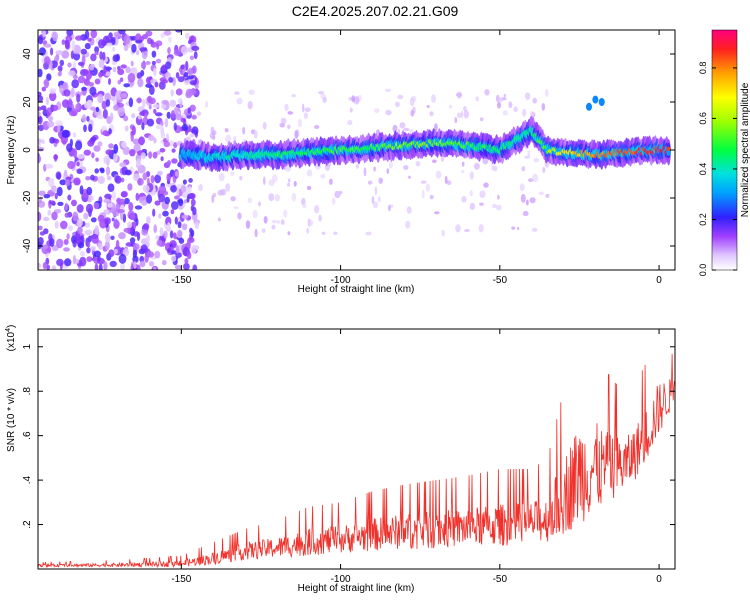 This screenshot has width=750, height=605. I want to click on spectrogram-y-label: Frequency (Hz), so click(11, 150).